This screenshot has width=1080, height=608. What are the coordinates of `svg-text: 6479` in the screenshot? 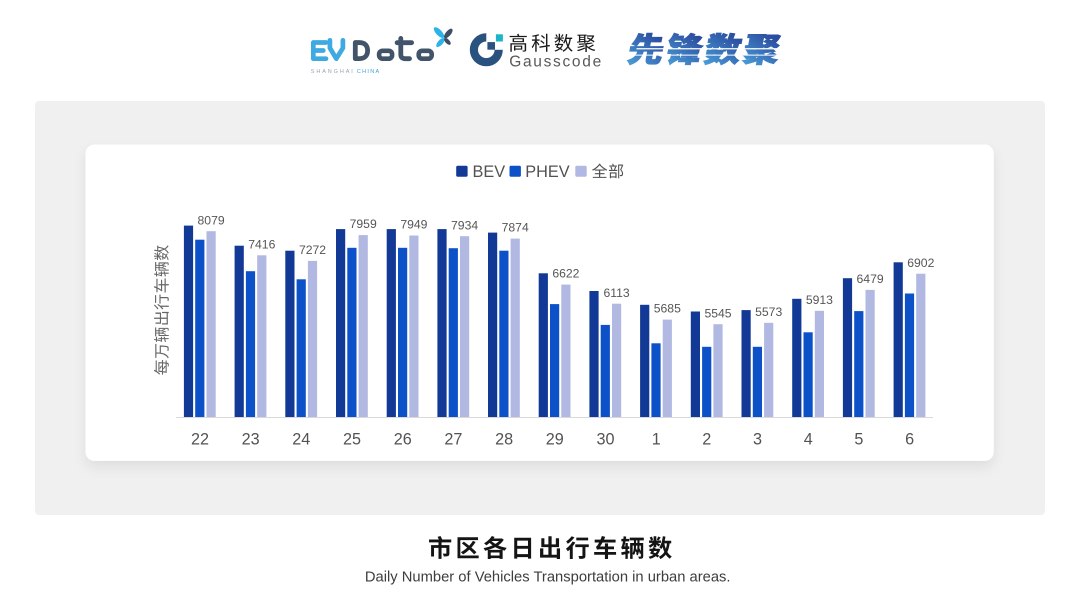 It's located at (870, 279).